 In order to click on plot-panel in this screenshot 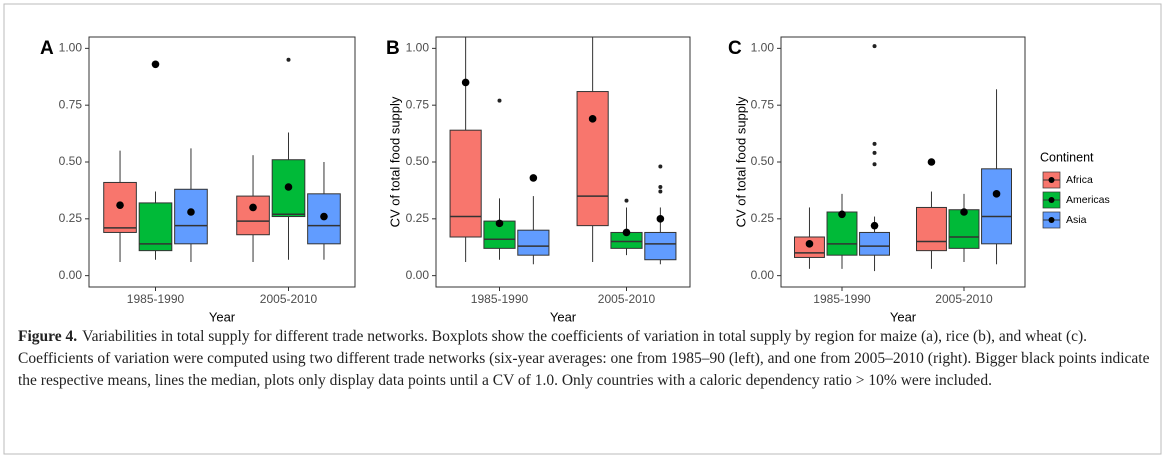, I will do `click(222, 162)`.